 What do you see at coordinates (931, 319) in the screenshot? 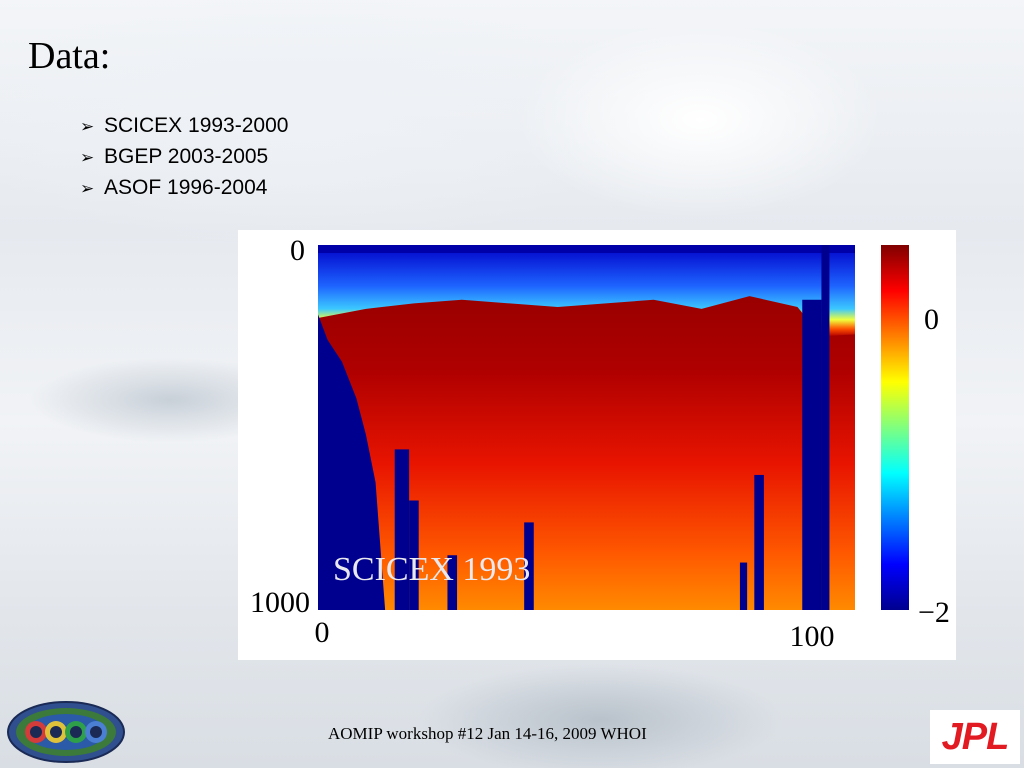
I see `colorbar-tick-label-zero: 0` at bounding box center [931, 319].